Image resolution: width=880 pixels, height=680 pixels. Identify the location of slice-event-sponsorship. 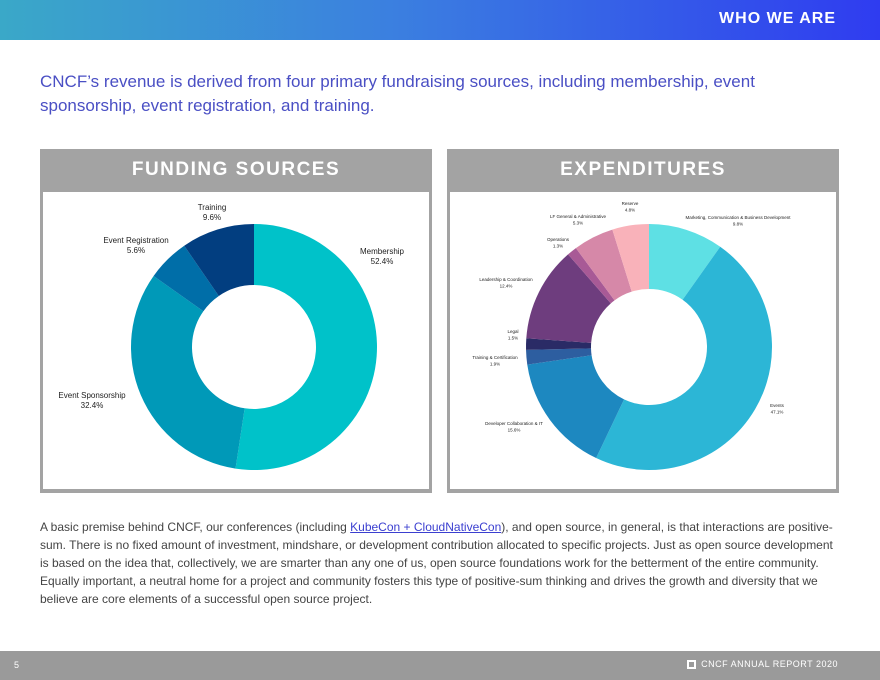
(188, 372).